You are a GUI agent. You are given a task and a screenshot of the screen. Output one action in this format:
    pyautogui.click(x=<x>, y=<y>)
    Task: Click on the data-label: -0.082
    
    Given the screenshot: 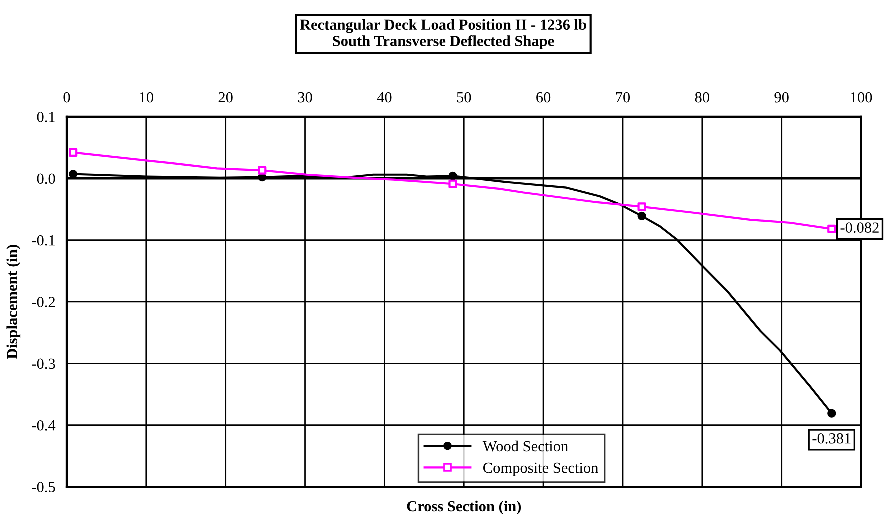 What is the action you would take?
    pyautogui.click(x=859, y=228)
    